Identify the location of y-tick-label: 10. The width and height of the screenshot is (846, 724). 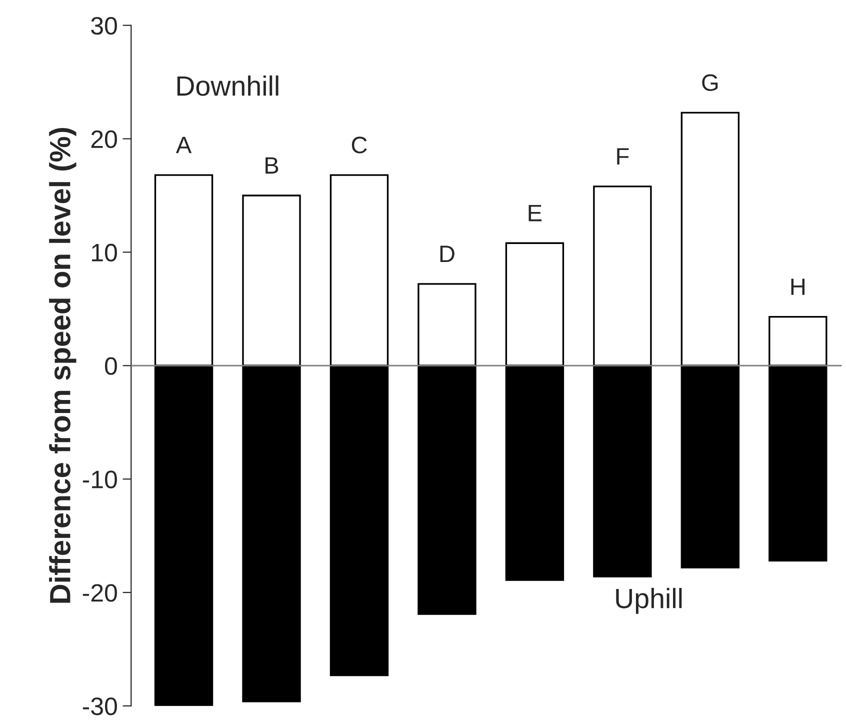
(104, 253).